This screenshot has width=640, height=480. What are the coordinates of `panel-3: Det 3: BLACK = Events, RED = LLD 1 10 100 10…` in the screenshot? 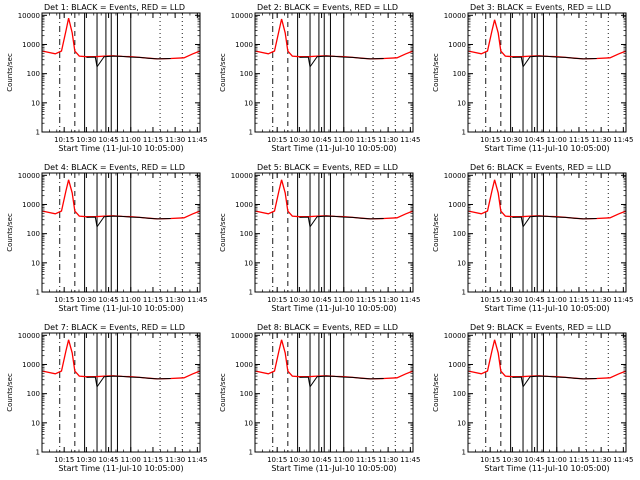 It's located at (532, 78).